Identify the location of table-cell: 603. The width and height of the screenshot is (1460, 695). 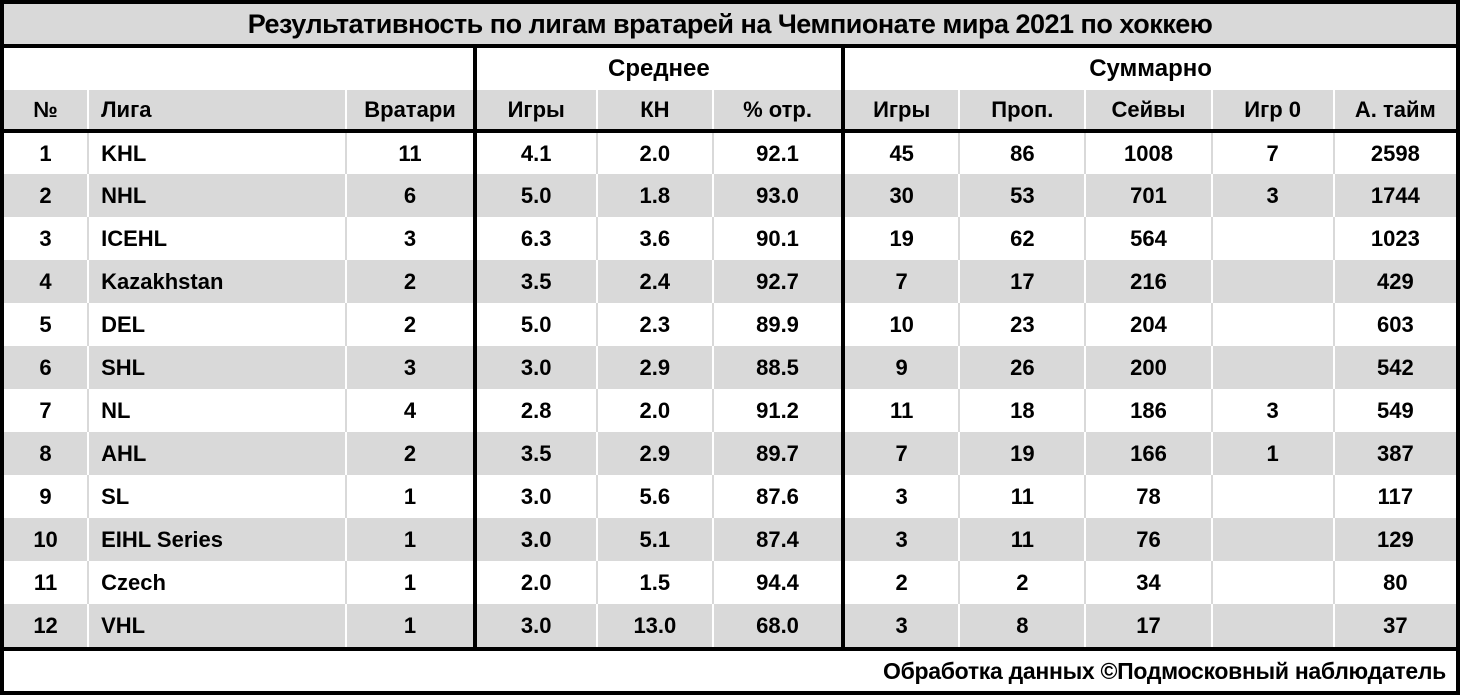
(1395, 324).